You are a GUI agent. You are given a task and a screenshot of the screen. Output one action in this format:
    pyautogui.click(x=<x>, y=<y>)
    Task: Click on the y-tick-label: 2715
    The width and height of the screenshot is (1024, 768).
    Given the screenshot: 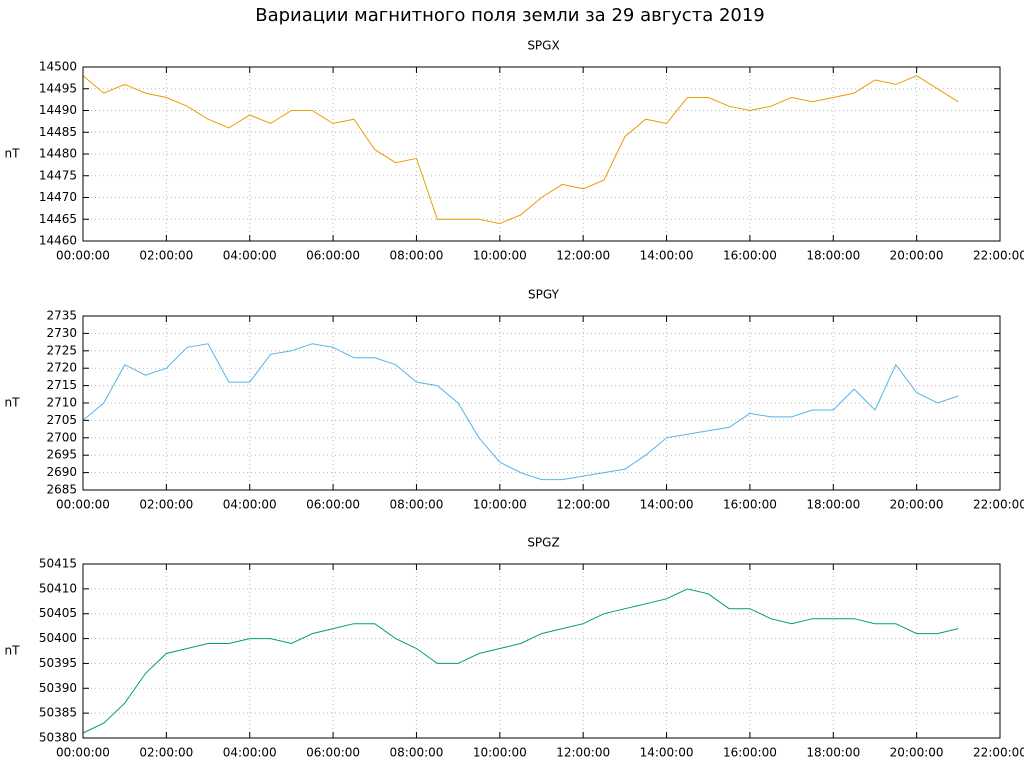 What is the action you would take?
    pyautogui.click(x=61, y=385)
    